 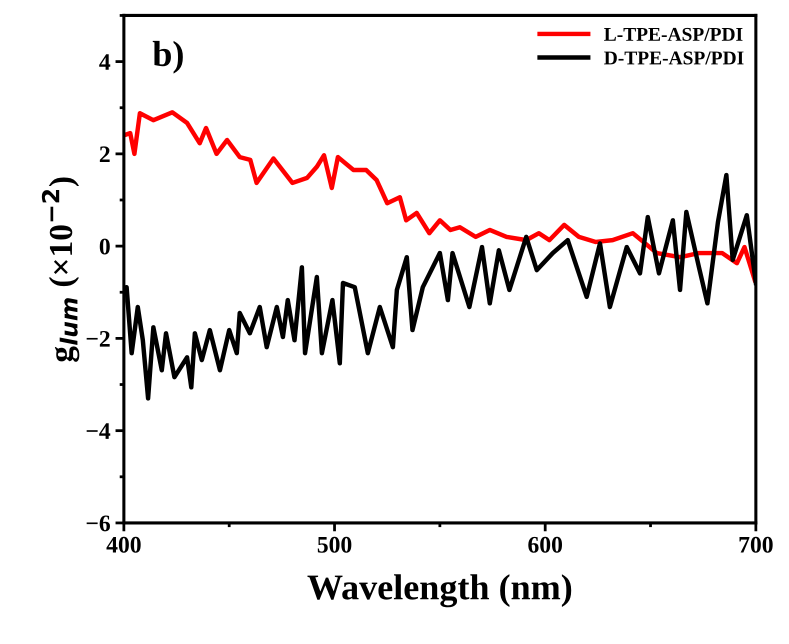 I want to click on x-tick-label: 400, so click(x=123, y=544).